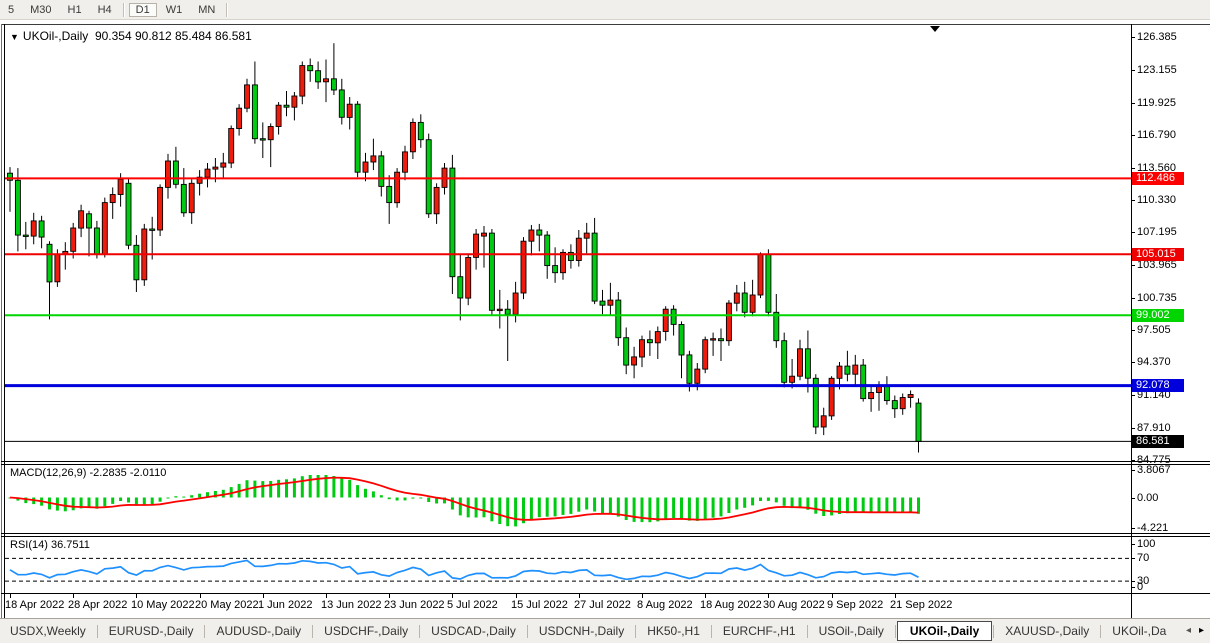  What do you see at coordinates (568, 499) in the screenshot?
I see `macd-panel` at bounding box center [568, 499].